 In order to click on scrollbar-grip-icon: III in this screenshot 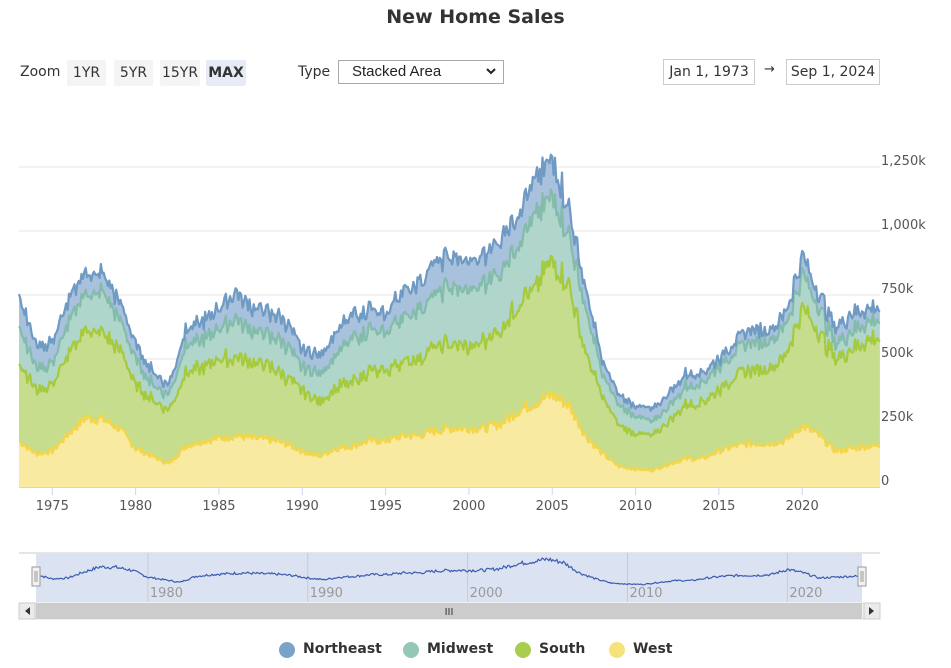, I will do `click(449, 612)`.